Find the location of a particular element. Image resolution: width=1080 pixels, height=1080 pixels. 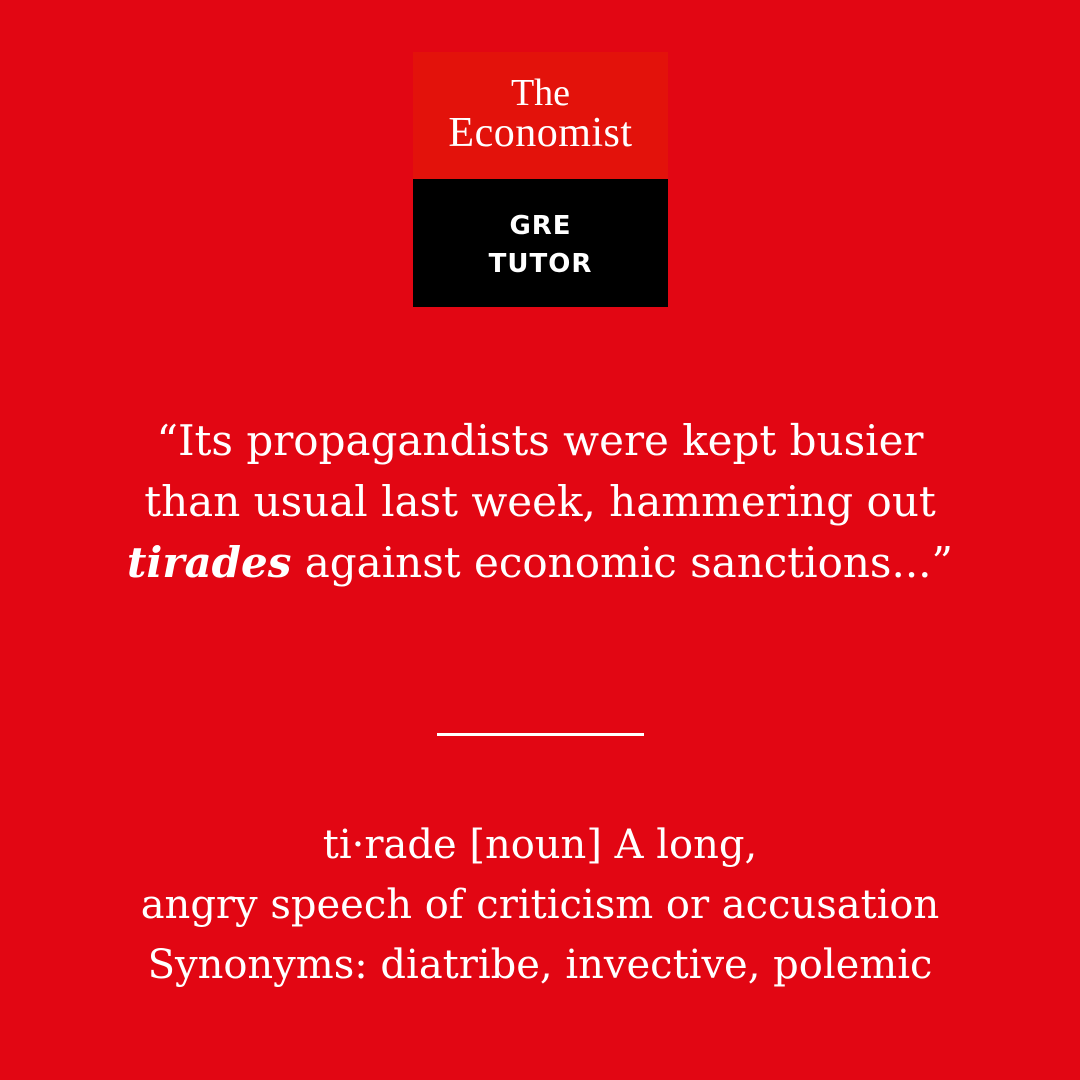

divider-line is located at coordinates (540, 734).